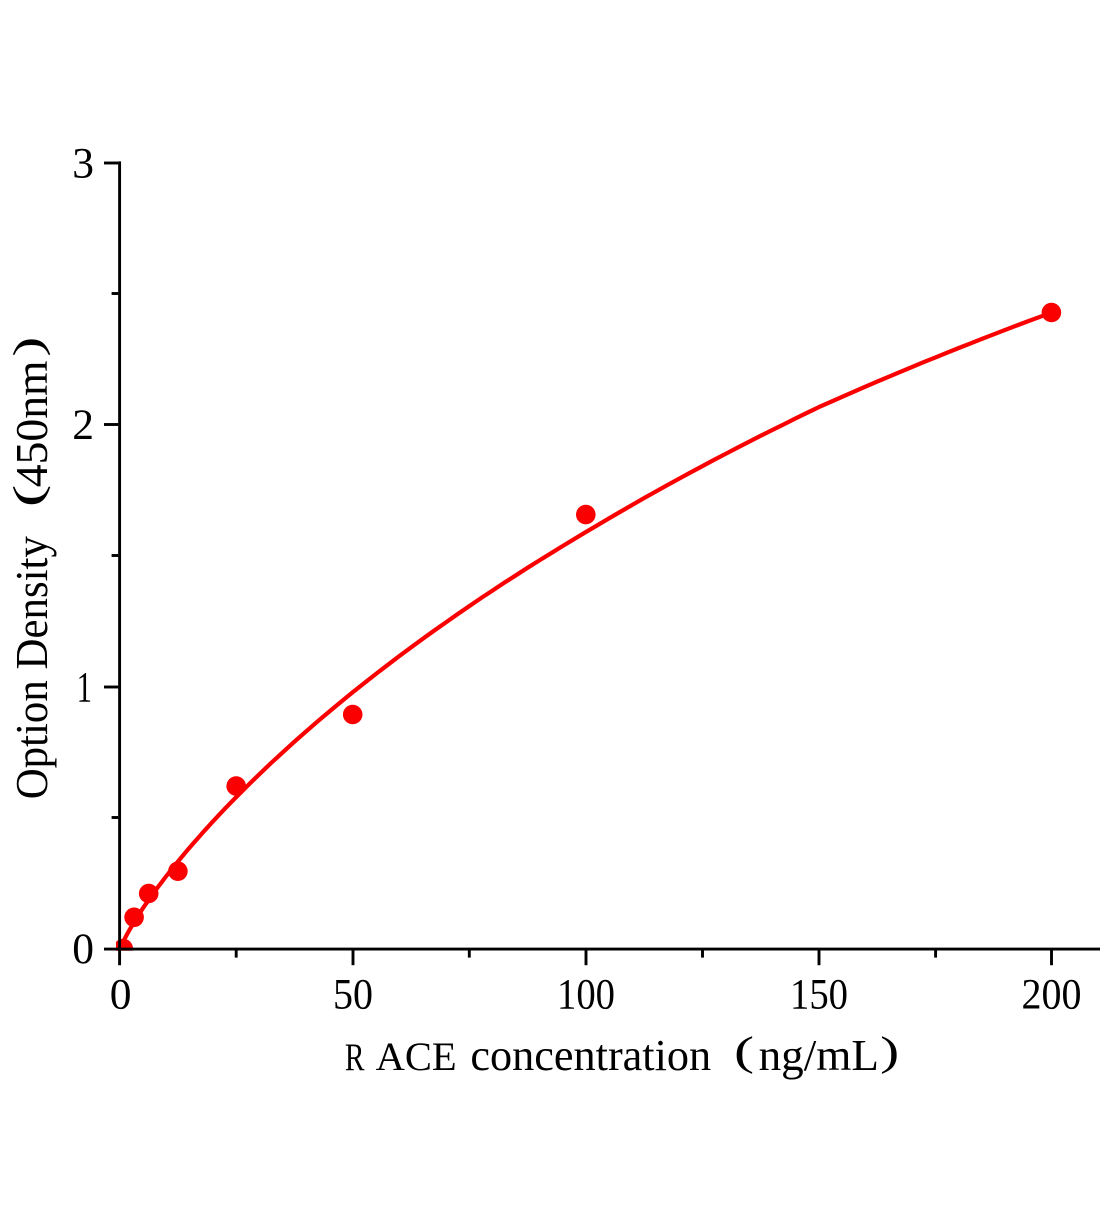 The height and width of the screenshot is (1205, 1104). I want to click on svg-text: 3, so click(83, 164).